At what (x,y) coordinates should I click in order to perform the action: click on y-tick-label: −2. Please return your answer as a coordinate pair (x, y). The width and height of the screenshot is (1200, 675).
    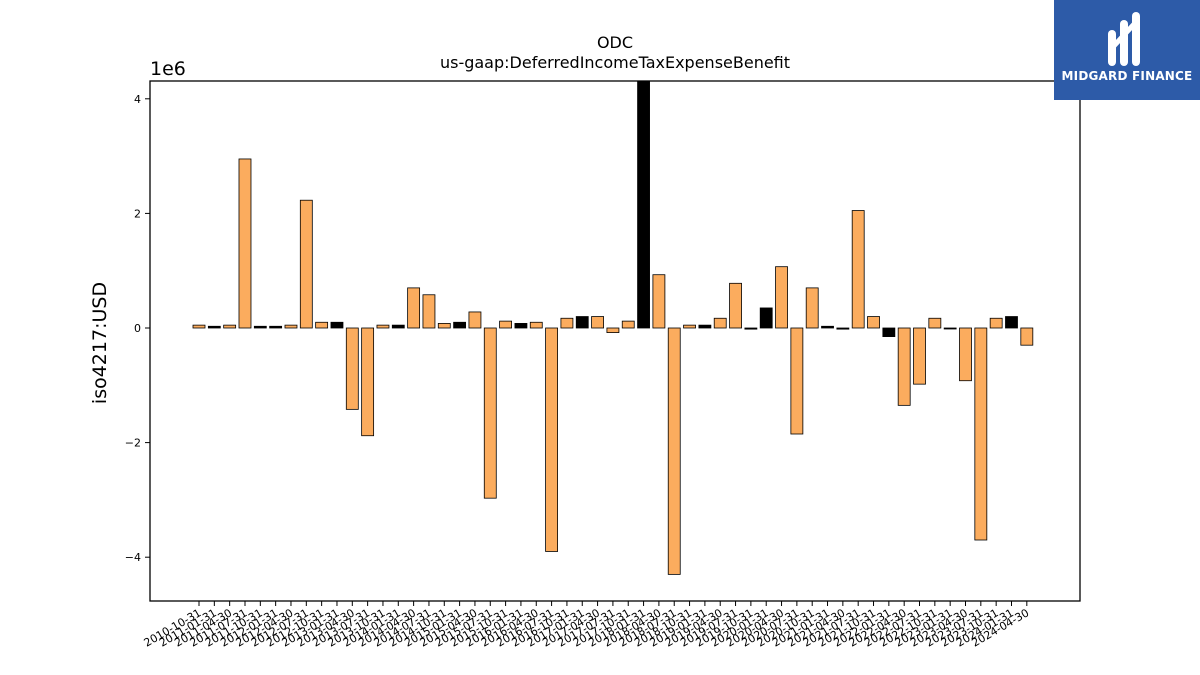
    Looking at the image, I should click on (133, 443).